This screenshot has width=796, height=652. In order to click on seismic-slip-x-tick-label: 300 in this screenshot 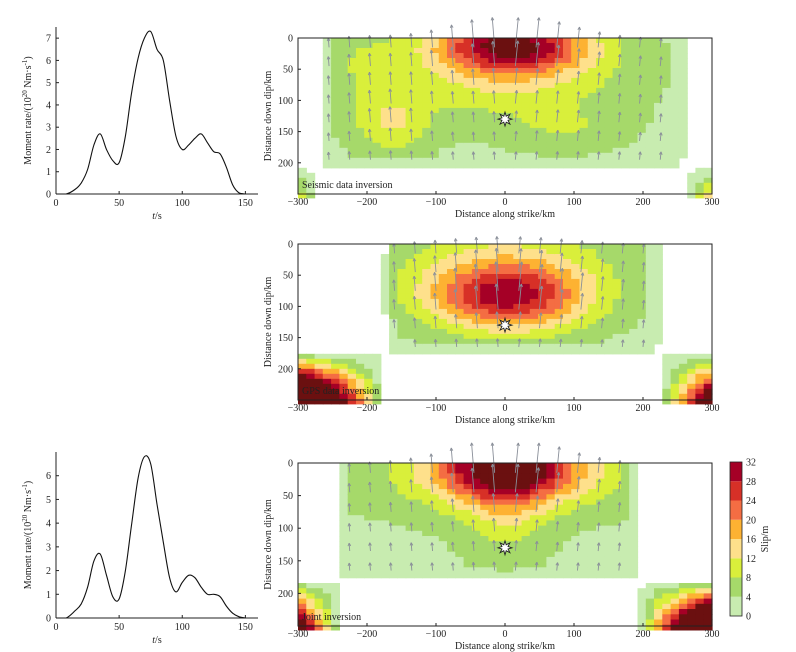, I will do `click(712, 202)`.